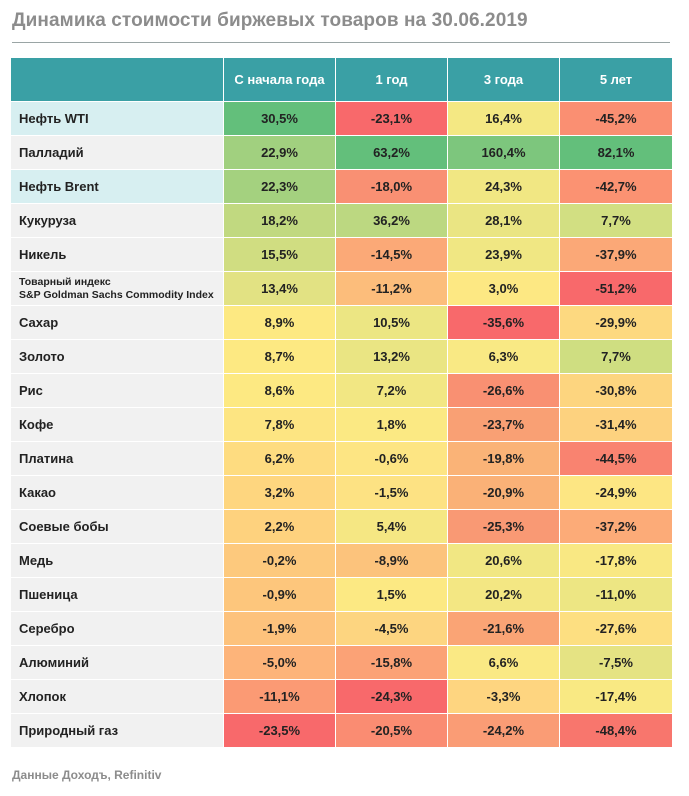 This screenshot has height=796, width=689. What do you see at coordinates (391, 560) in the screenshot?
I see `value-cell: -8,9%` at bounding box center [391, 560].